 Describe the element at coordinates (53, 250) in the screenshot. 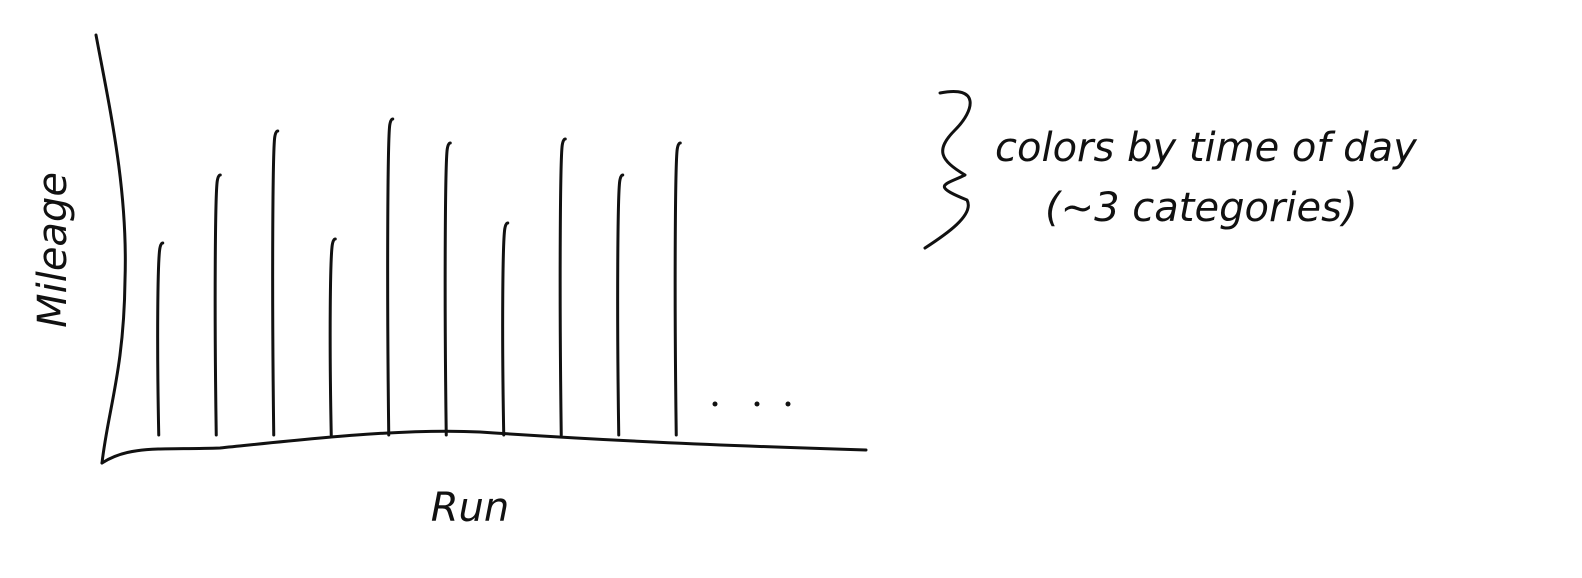

I see `y-axis-label: Mileage` at that location.